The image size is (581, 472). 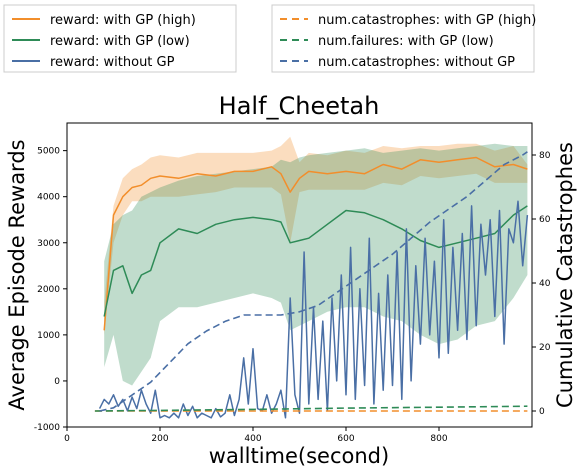 I want to click on y-axis-label-left: Average Episode Rewards, so click(x=17, y=274).